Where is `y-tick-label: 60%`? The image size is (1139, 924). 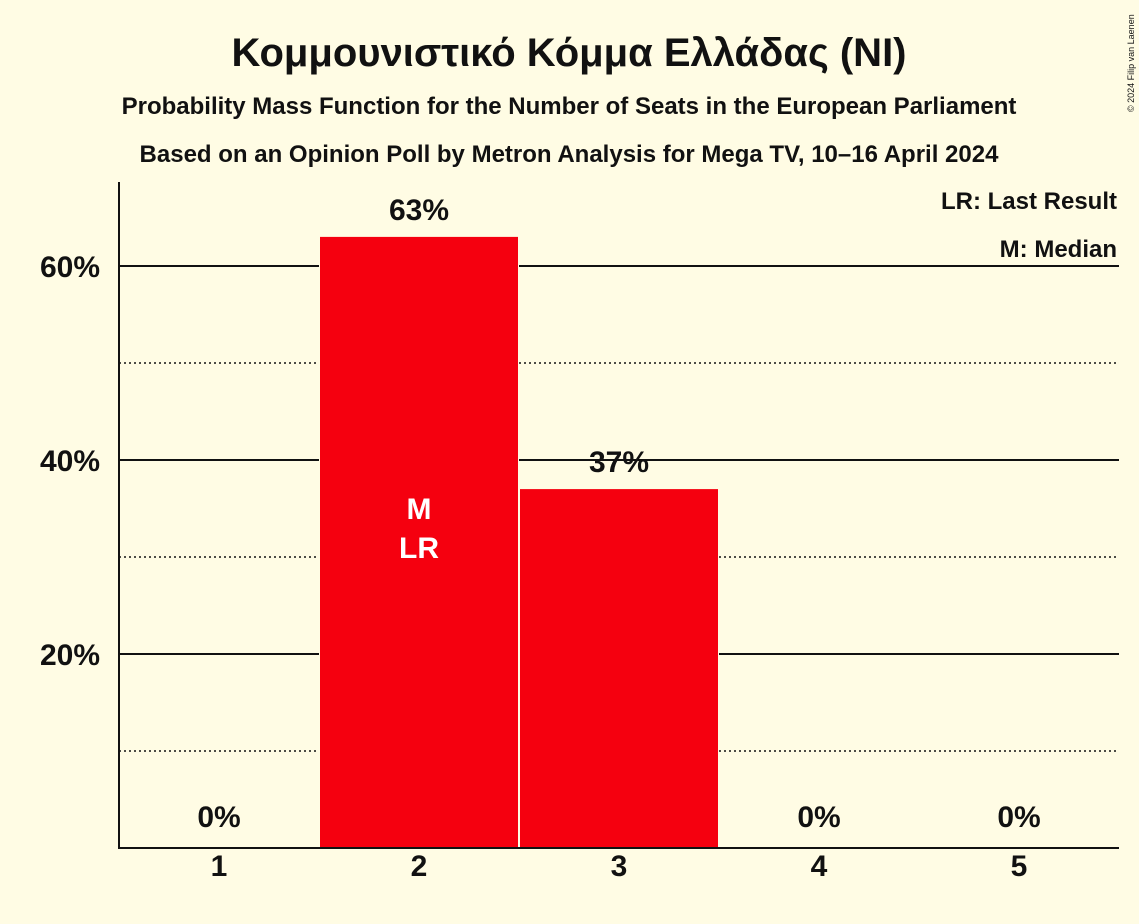
y-tick-label: 60% is located at coordinates (70, 267).